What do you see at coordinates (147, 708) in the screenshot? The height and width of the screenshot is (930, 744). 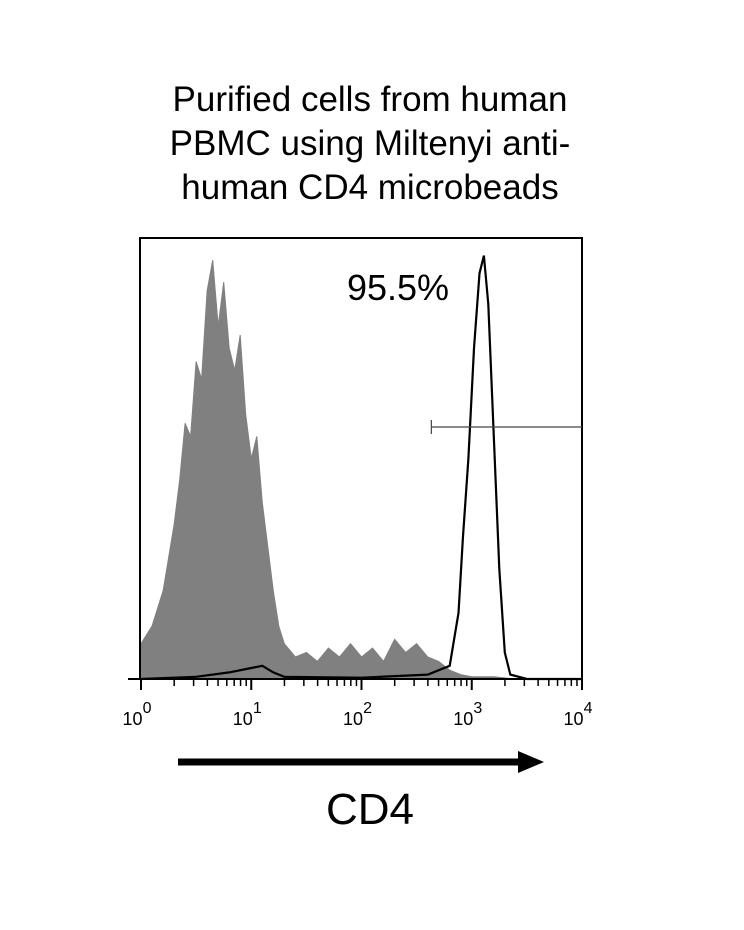 I see `tick-exponent: 0` at bounding box center [147, 708].